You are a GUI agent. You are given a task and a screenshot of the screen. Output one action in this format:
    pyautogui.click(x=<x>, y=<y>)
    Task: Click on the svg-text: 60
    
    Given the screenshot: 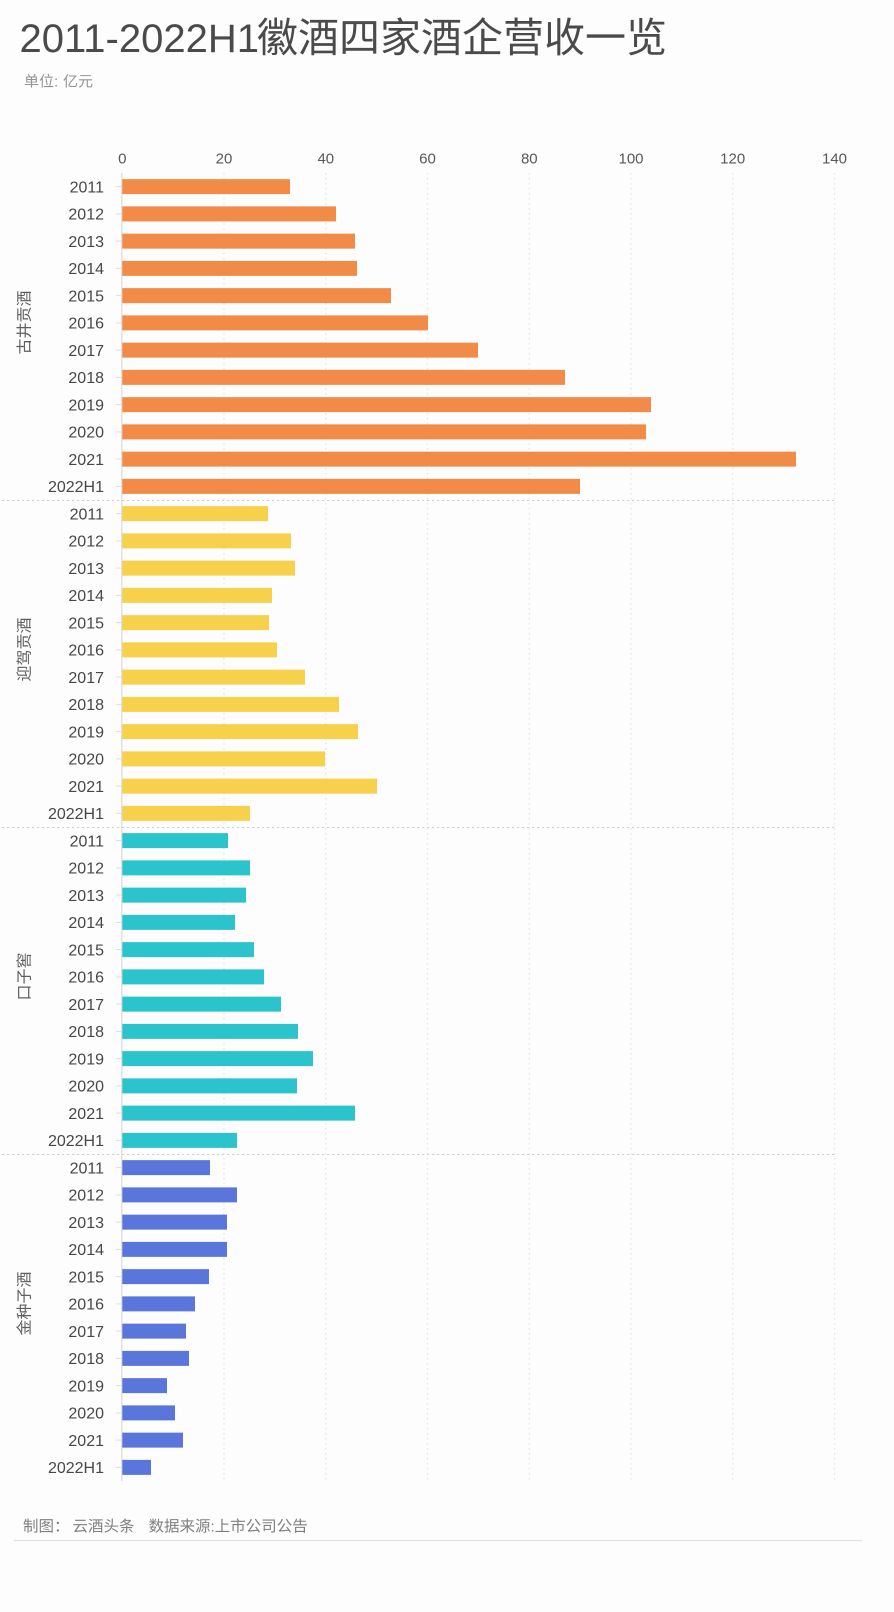 What is the action you would take?
    pyautogui.click(x=427, y=159)
    